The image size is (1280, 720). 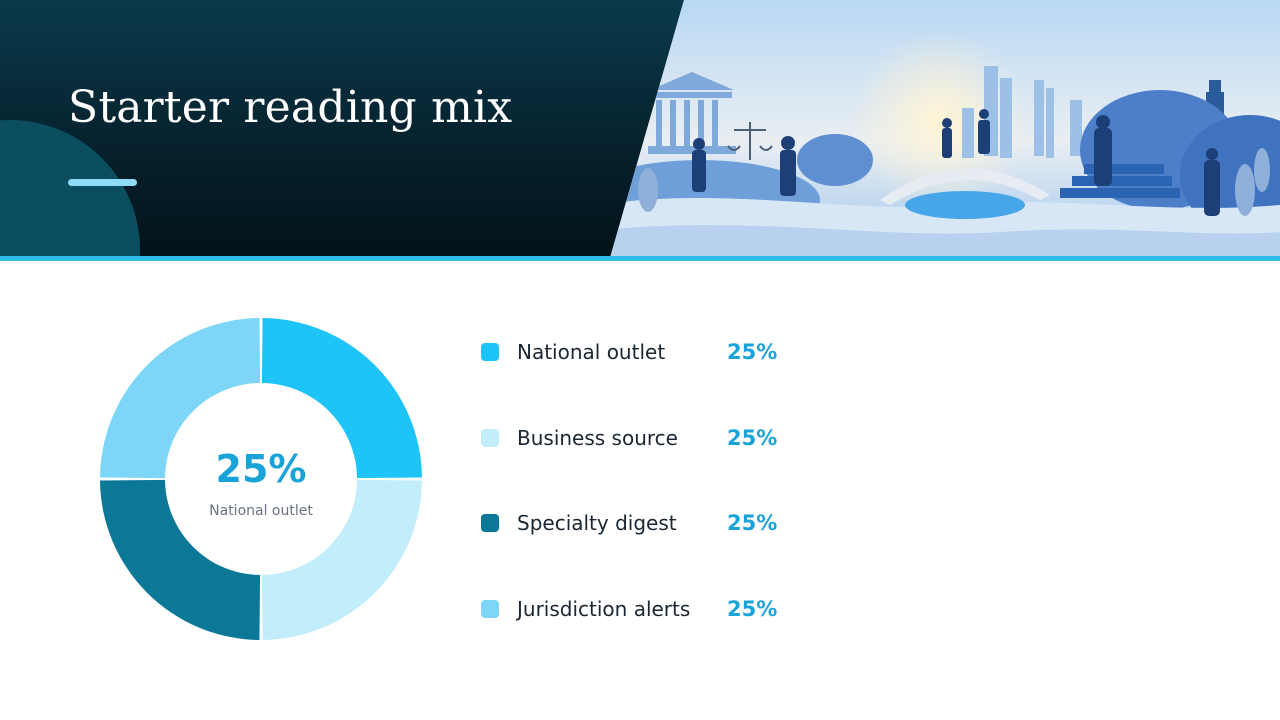 What do you see at coordinates (661, 630) in the screenshot?
I see `legend-item: Jurisdiction alerts 25%` at bounding box center [661, 630].